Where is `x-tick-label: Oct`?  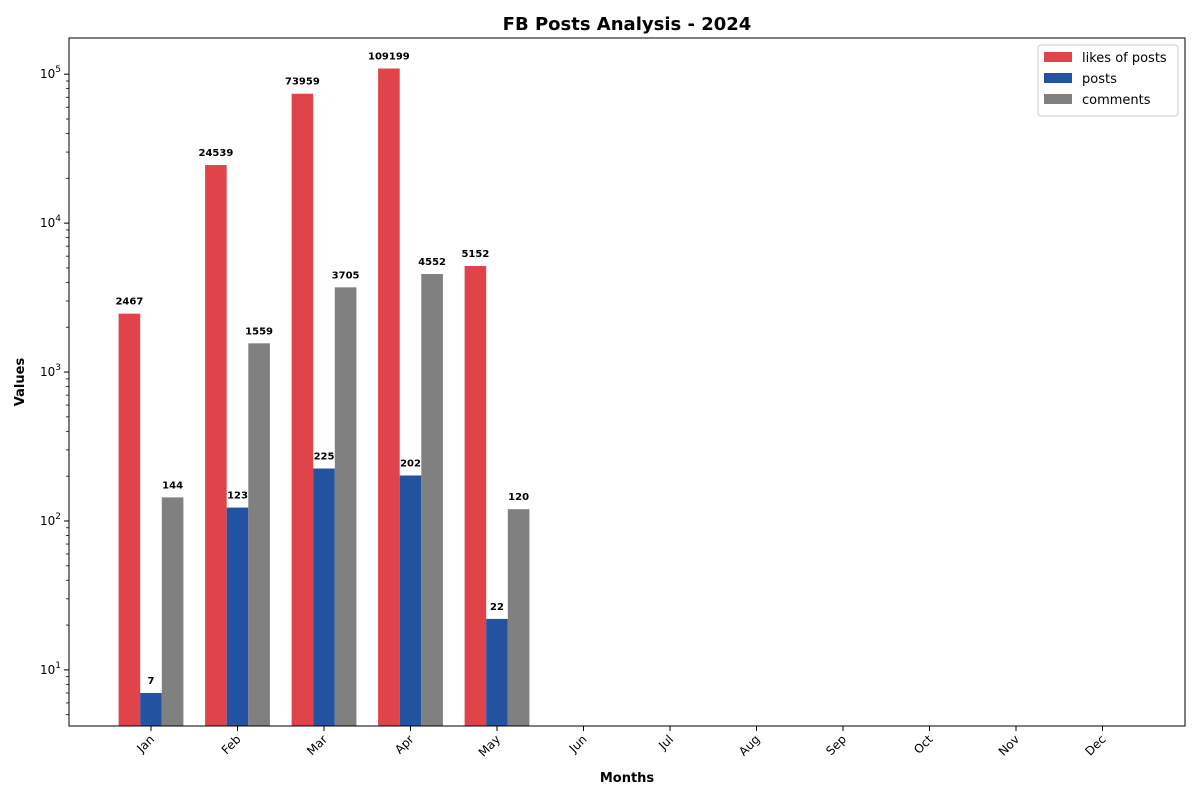 x-tick-label: Oct is located at coordinates (923, 744).